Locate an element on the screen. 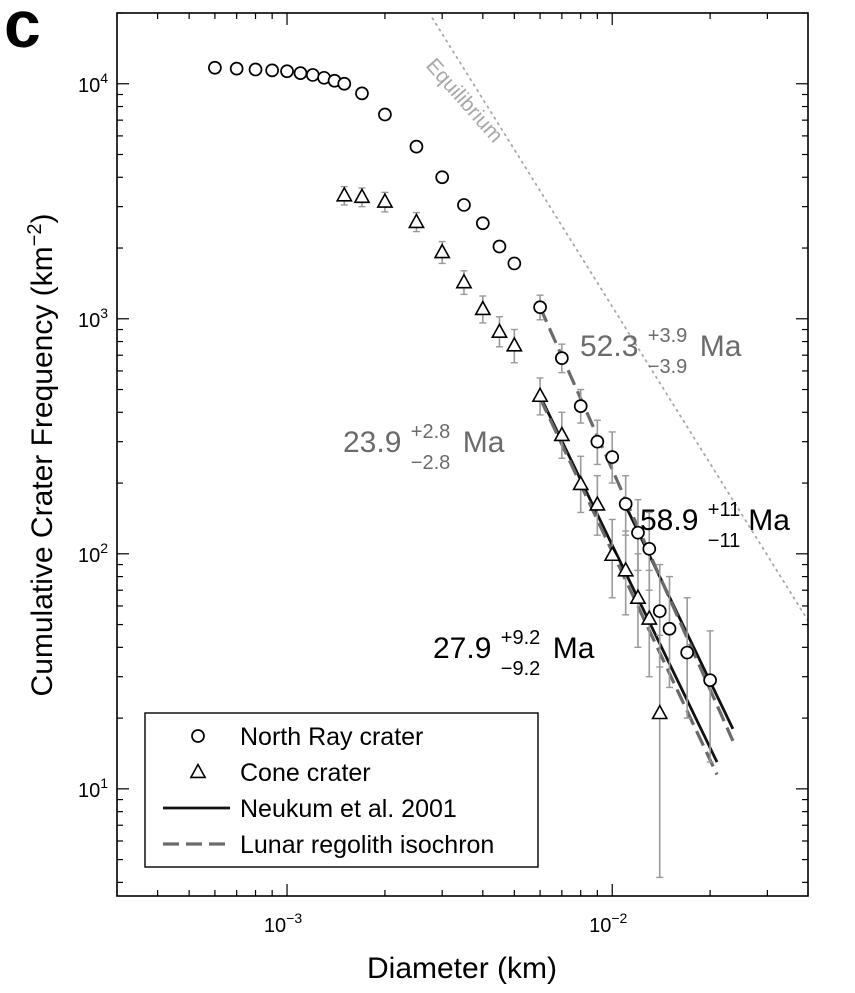  y-tick-label: 10⁴ is located at coordinates (93, 83).